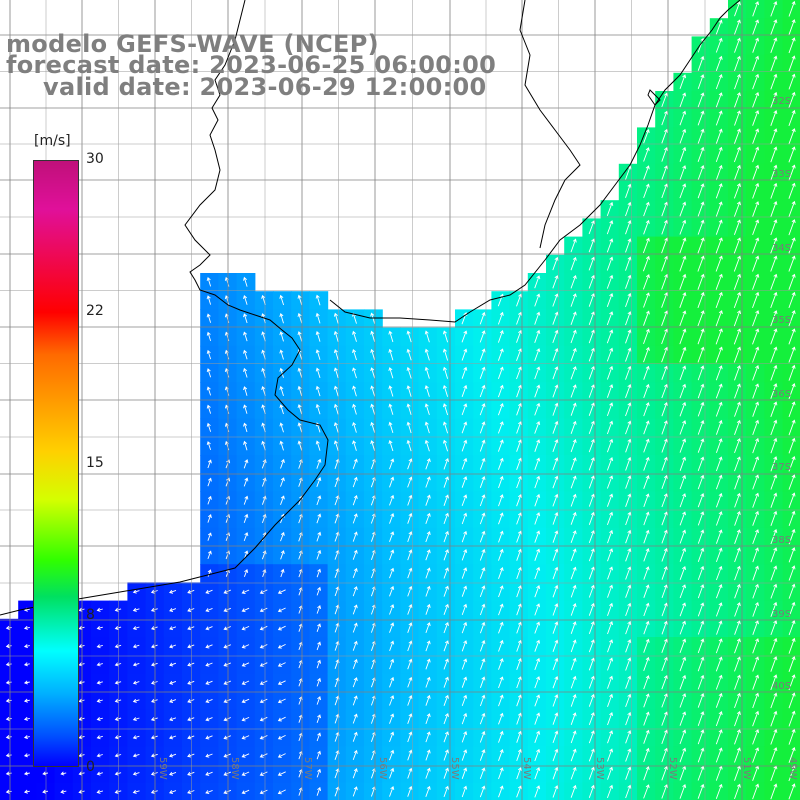  I want to click on colorbar-unit: [m/s], so click(52, 141).